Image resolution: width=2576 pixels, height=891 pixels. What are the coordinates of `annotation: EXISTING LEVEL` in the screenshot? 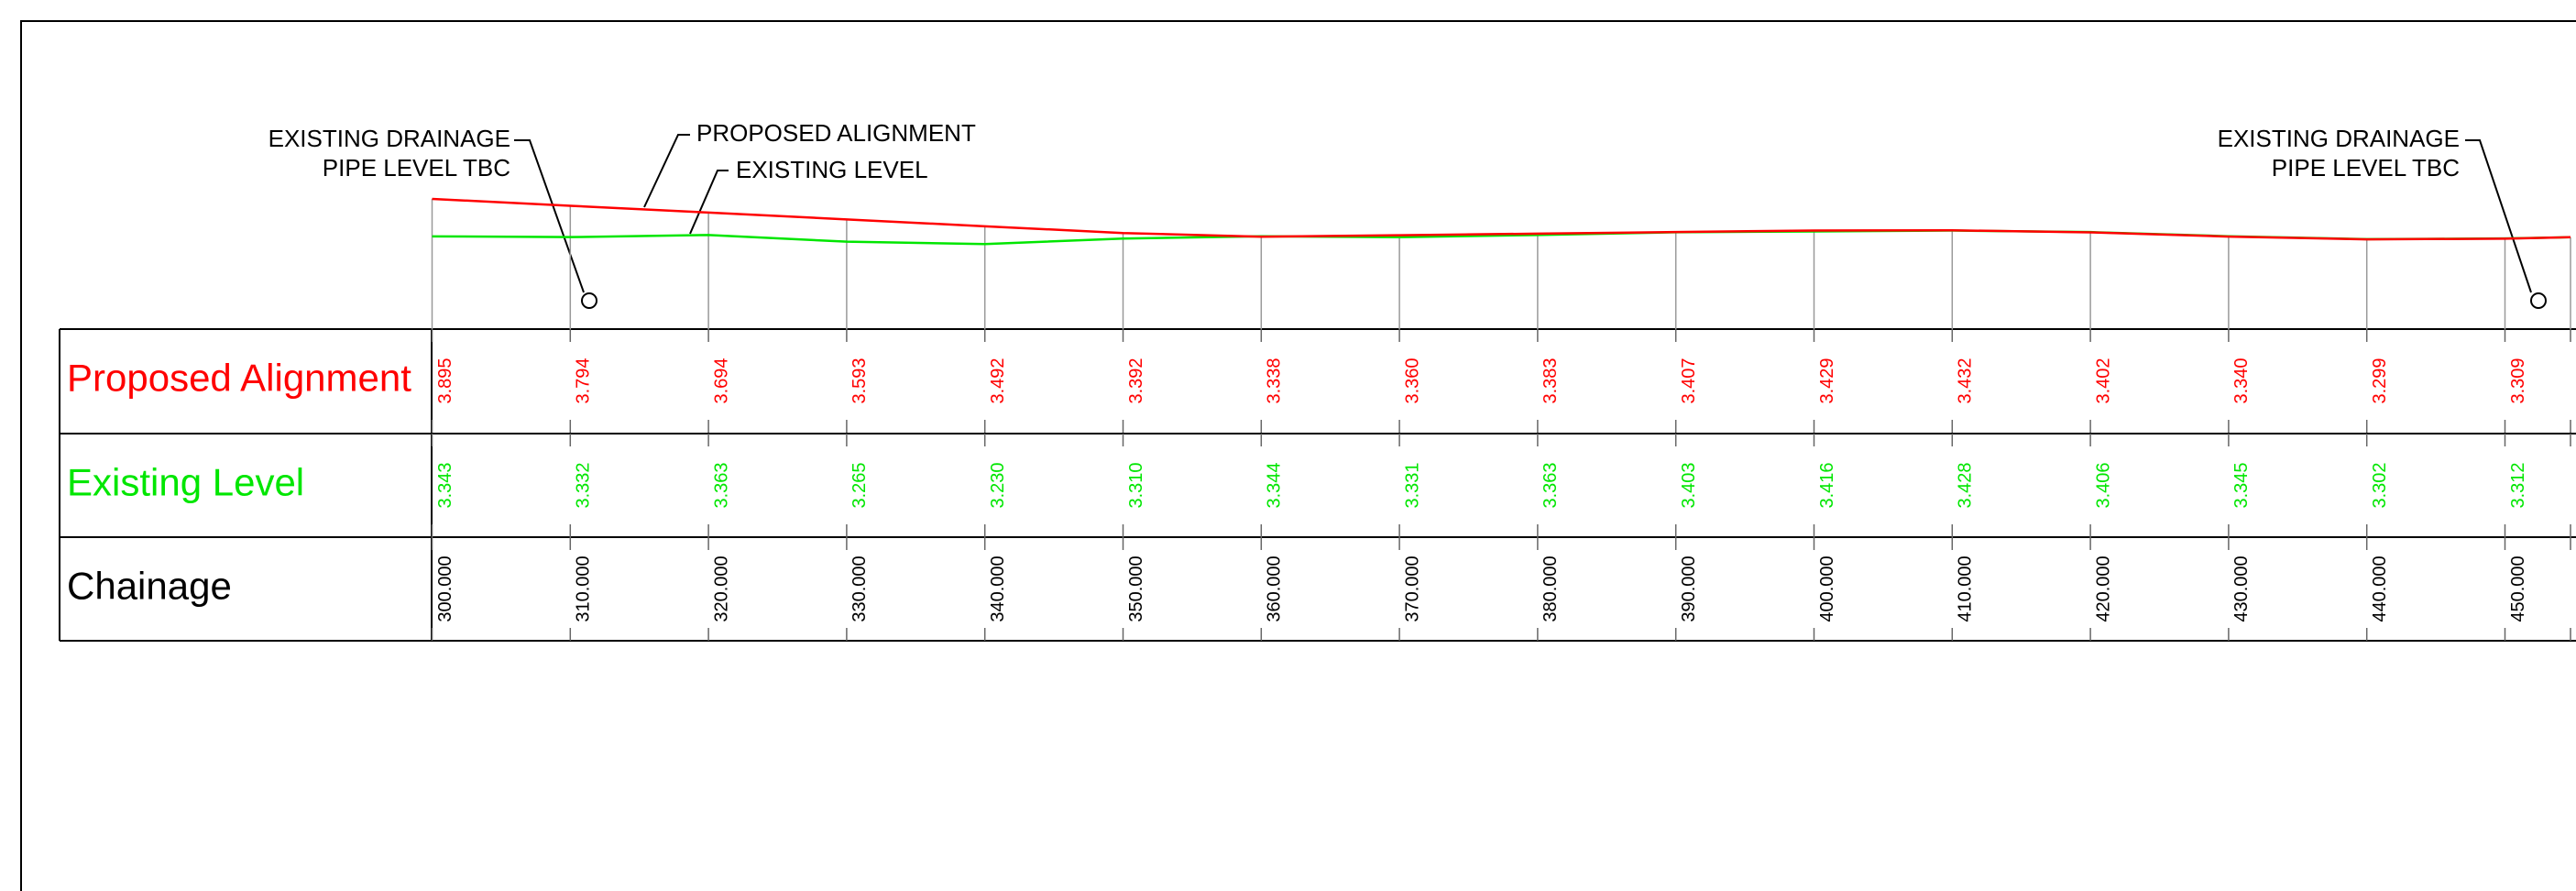 It's located at (832, 169).